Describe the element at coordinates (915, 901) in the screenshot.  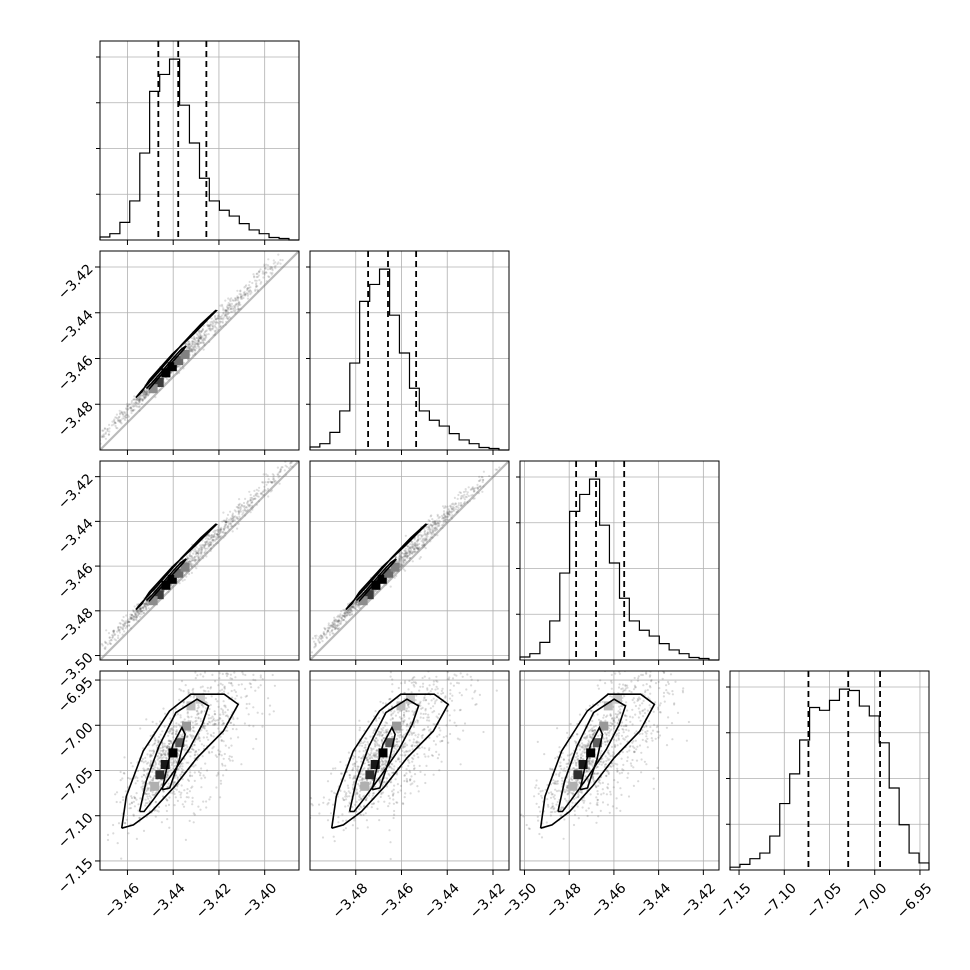
I see `x-tick-label: −6.95` at that location.